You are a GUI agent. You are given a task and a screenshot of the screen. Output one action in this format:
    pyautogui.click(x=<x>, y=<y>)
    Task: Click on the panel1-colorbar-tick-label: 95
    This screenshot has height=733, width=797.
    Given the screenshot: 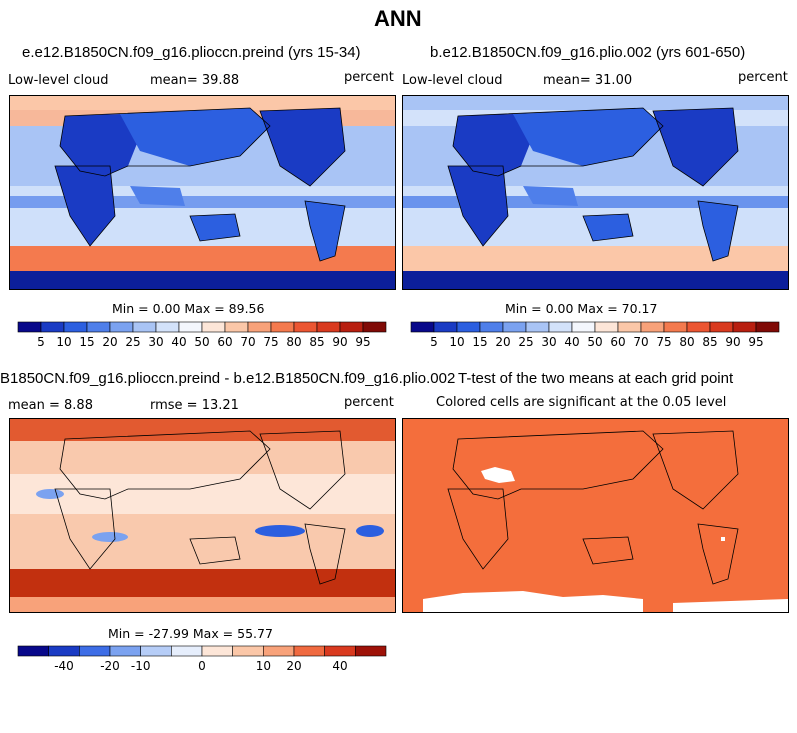 What is the action you would take?
    pyautogui.click(x=362, y=342)
    